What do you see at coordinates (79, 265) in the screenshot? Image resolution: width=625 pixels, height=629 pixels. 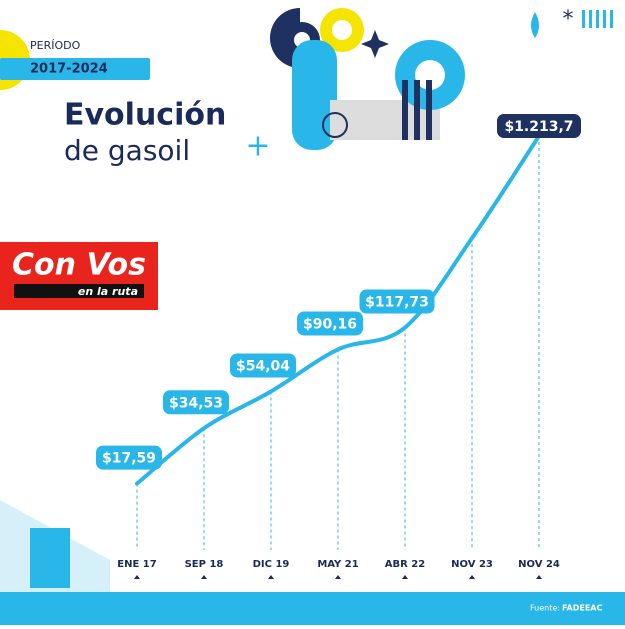 I see `logo-name: Con Vos` at bounding box center [79, 265].